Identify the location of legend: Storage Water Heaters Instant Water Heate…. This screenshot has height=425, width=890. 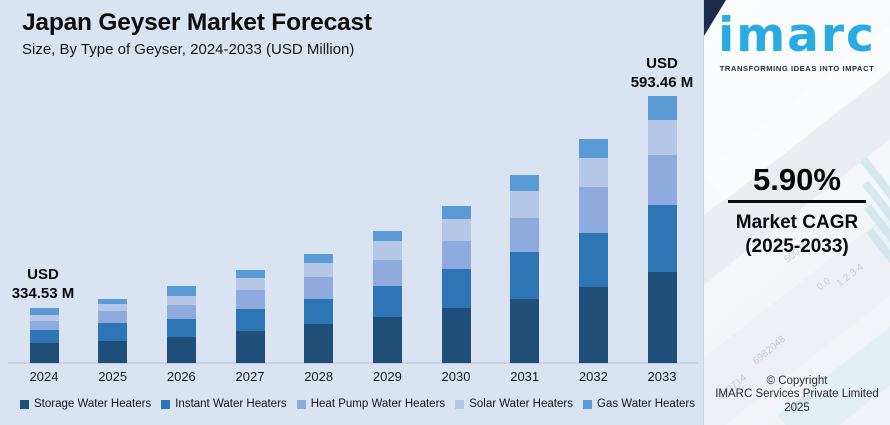
(357, 404).